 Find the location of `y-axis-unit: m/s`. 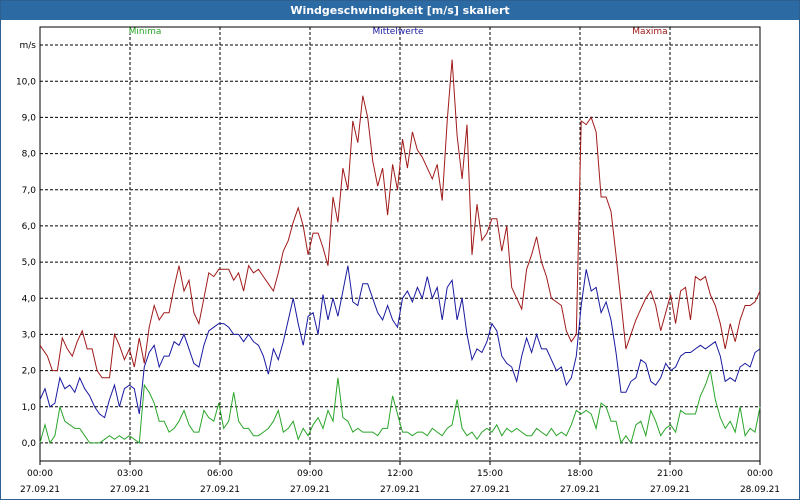

y-axis-unit: m/s is located at coordinates (28, 46).